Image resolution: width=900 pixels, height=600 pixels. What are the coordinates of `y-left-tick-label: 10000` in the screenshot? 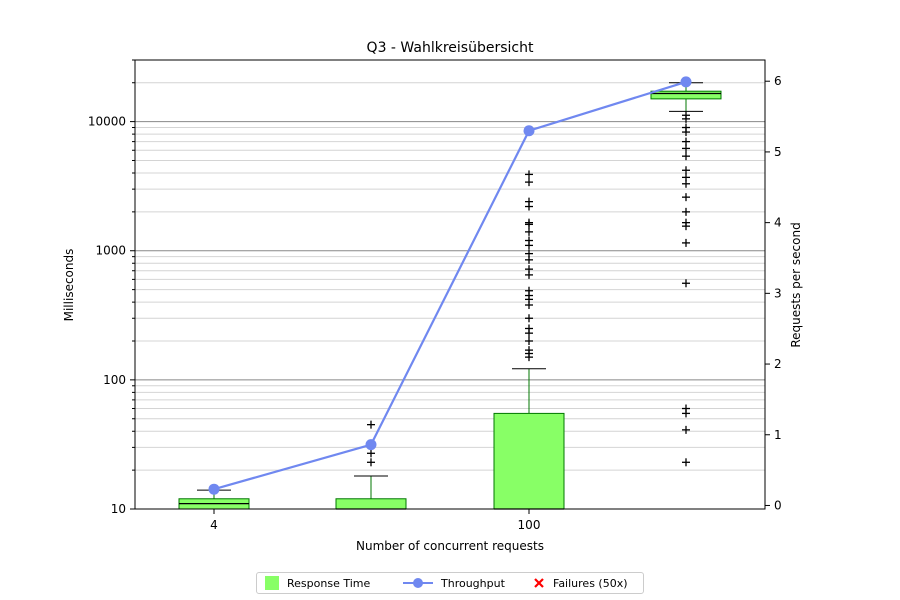 It's located at (107, 122).